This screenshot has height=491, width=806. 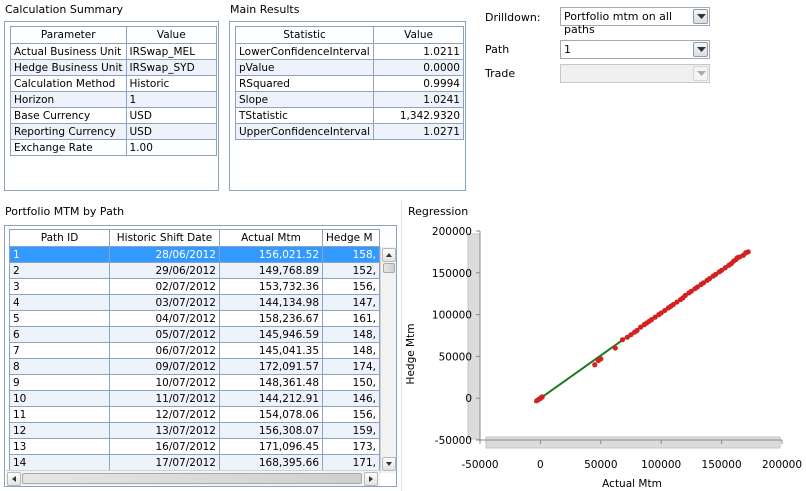 I want to click on value-cell: 0.0000, so click(x=418, y=67).